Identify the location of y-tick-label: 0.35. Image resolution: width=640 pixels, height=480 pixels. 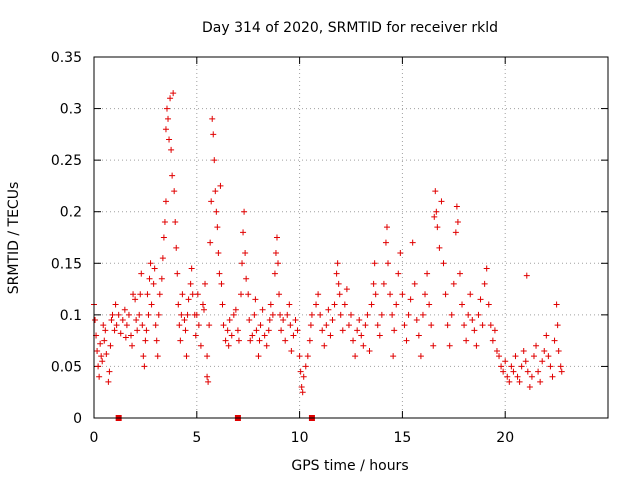
(66, 58).